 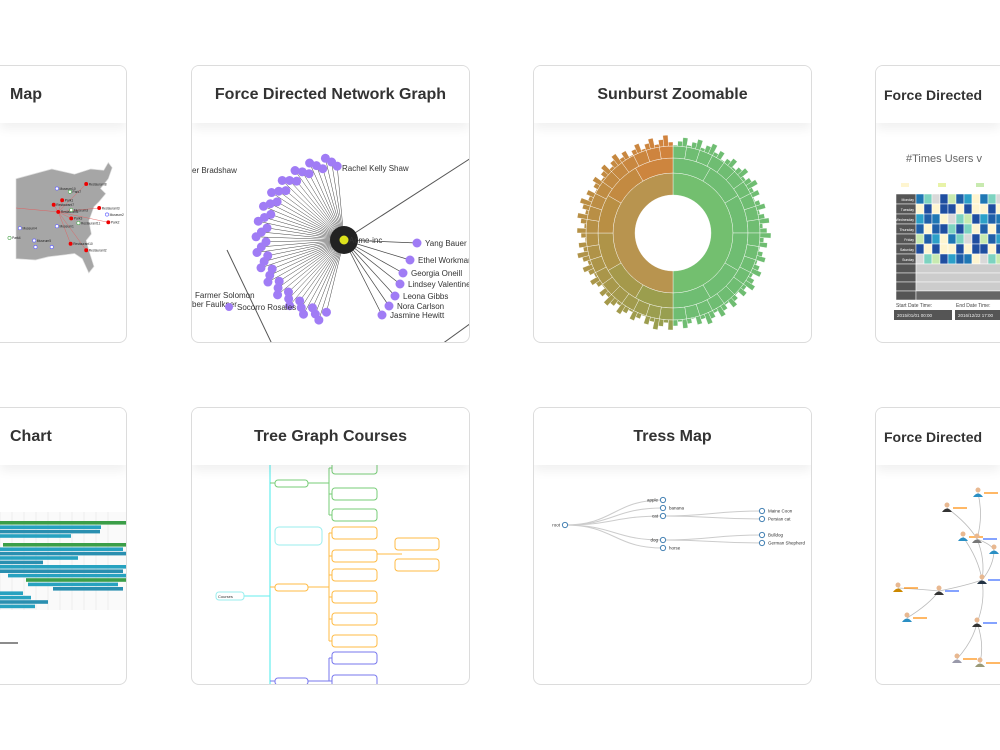 What do you see at coordinates (67, 227) in the screenshot?
I see `map-marker-label: Museum1` at bounding box center [67, 227].